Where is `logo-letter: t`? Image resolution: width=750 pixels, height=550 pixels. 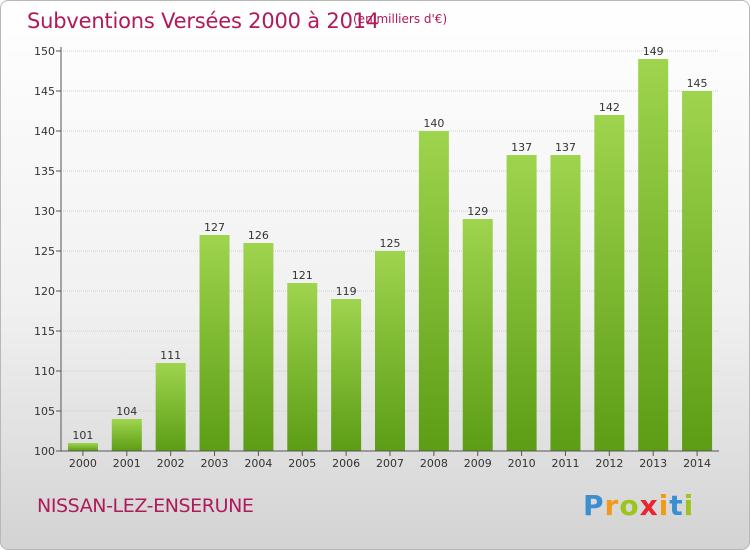
logo-letter: t is located at coordinates (676, 505).